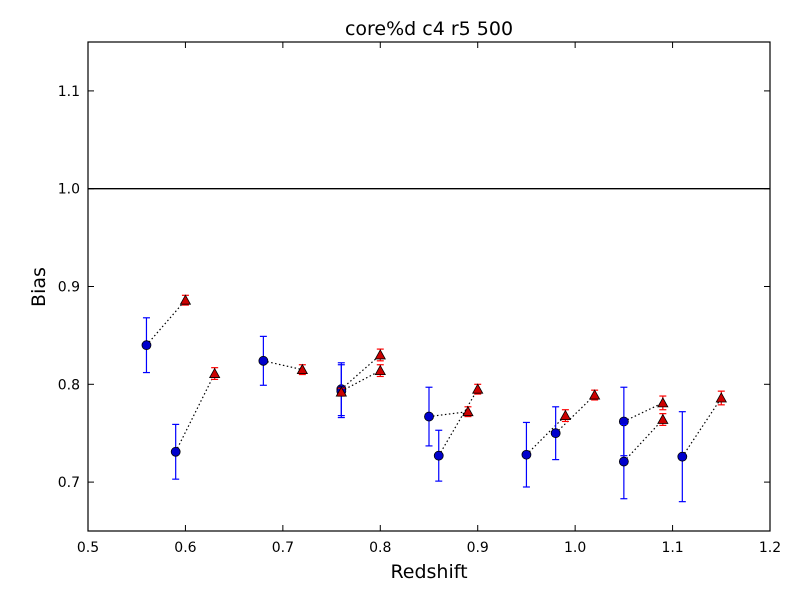 Image resolution: width=800 pixels, height=600 pixels. I want to click on x-tick-label: 1.2, so click(770, 548).